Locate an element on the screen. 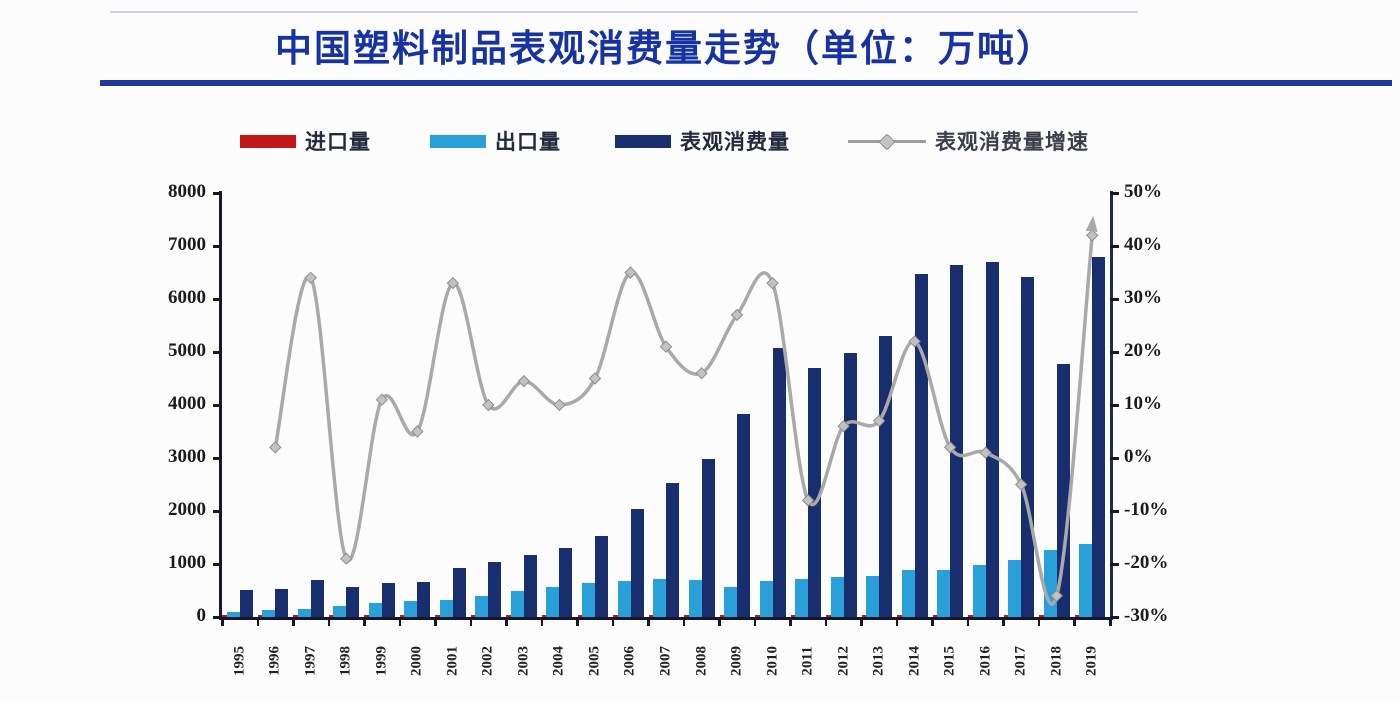 The height and width of the screenshot is (702, 1400). y-right-tick-label: 50% is located at coordinates (1143, 191).